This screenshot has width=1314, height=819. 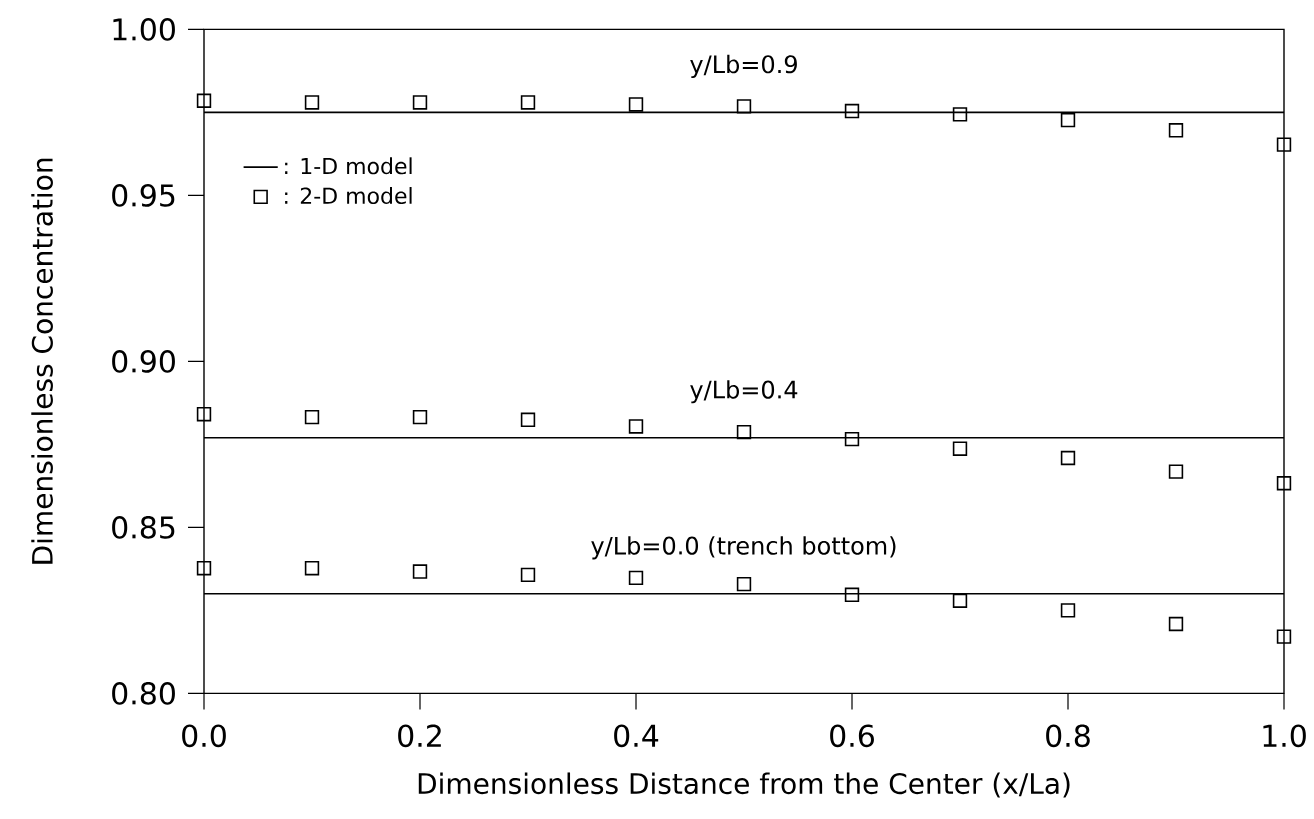 I want to click on y-tick-label: 0.85, so click(x=143, y=527).